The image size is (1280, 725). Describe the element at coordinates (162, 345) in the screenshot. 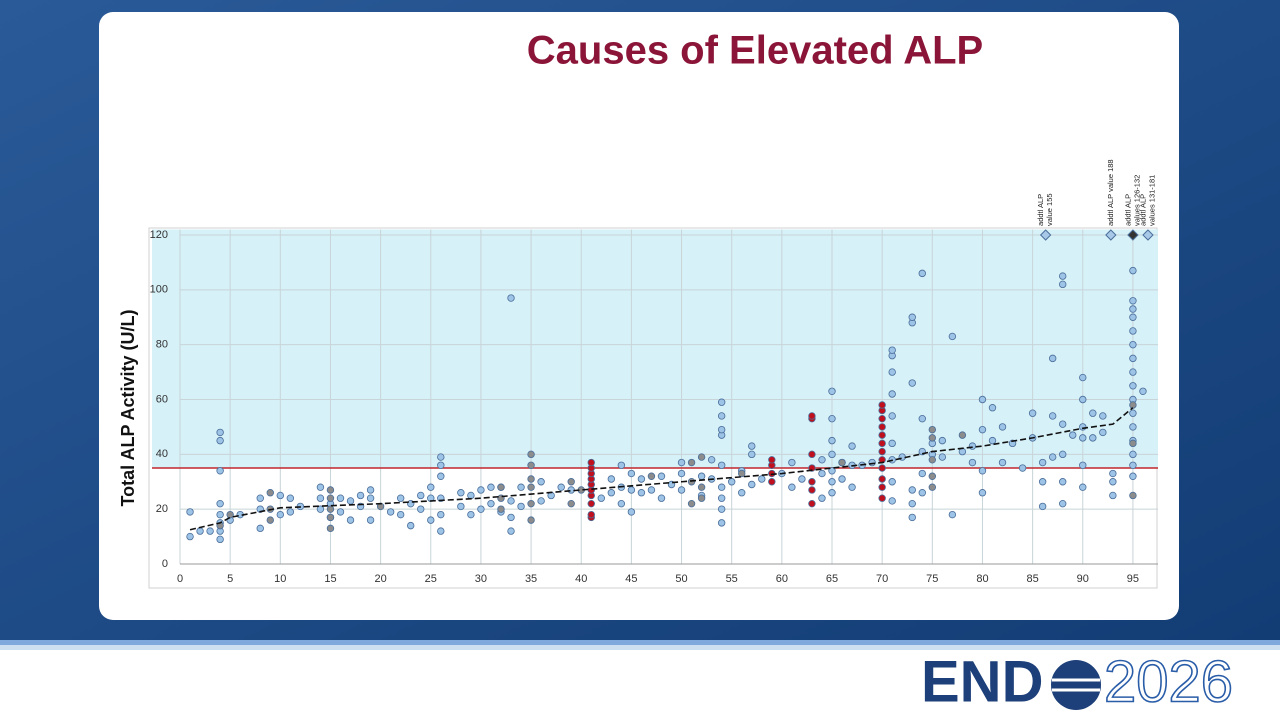

I see `y-tick-label: 80` at that location.